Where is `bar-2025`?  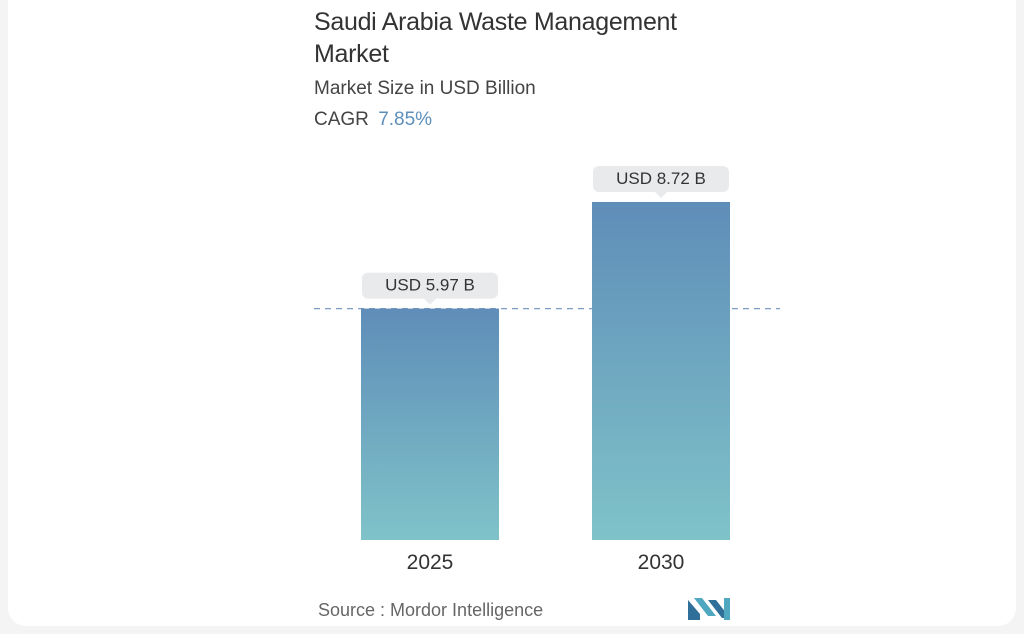
bar-2025 is located at coordinates (430, 424).